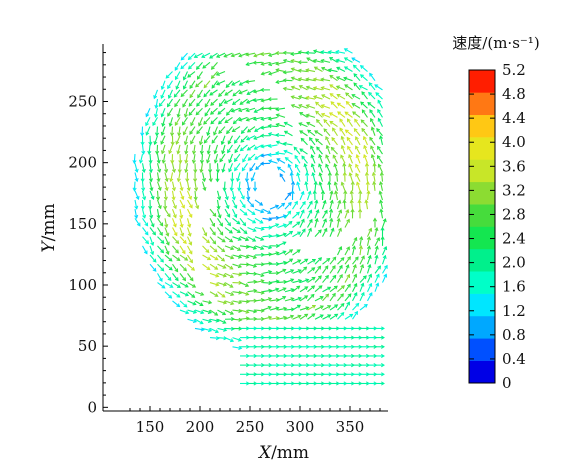  Describe the element at coordinates (514, 166) in the screenshot. I see `colorbar-tick-label: 3.6` at that location.